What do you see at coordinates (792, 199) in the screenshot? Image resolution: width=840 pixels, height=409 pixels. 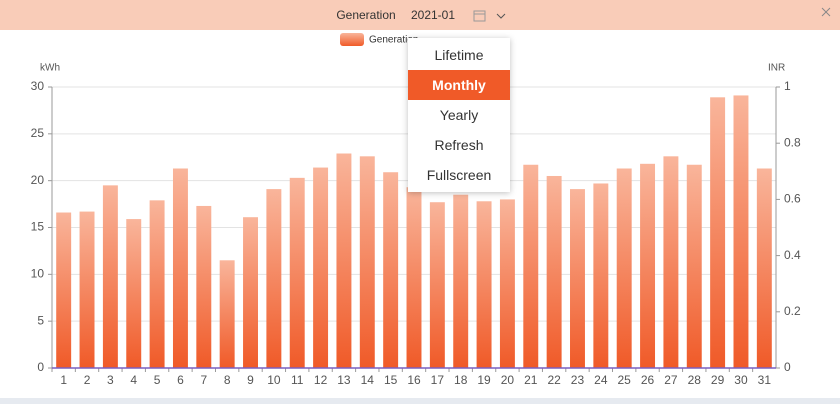 I see `y2-tick-label: 0.6` at bounding box center [792, 199].